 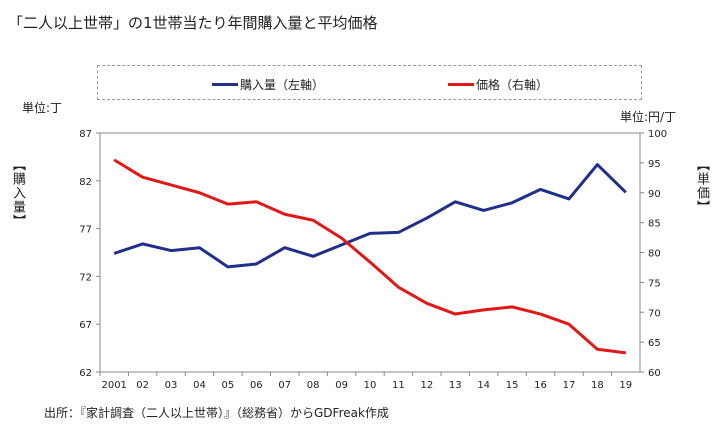 What do you see at coordinates (455, 385) in the screenshot?
I see `x-tick-label: 13` at bounding box center [455, 385].